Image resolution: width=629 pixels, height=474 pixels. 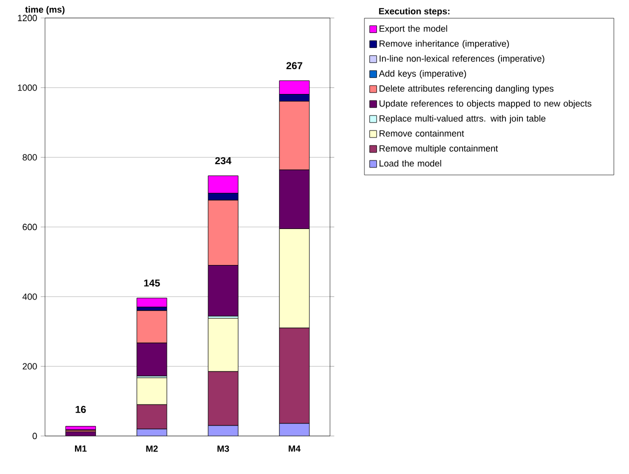 What do you see at coordinates (27, 18) in the screenshot?
I see `y-tick-label: 1200` at bounding box center [27, 18].